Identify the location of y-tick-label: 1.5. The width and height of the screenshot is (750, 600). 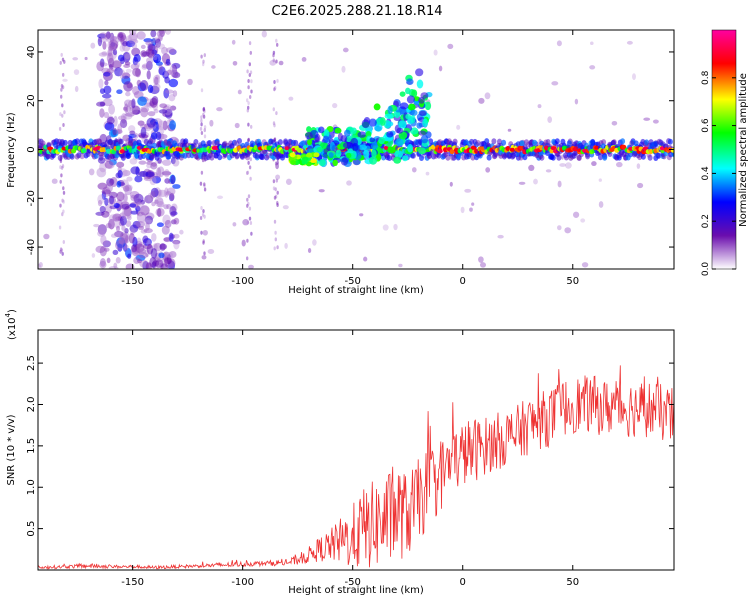
(31, 446).